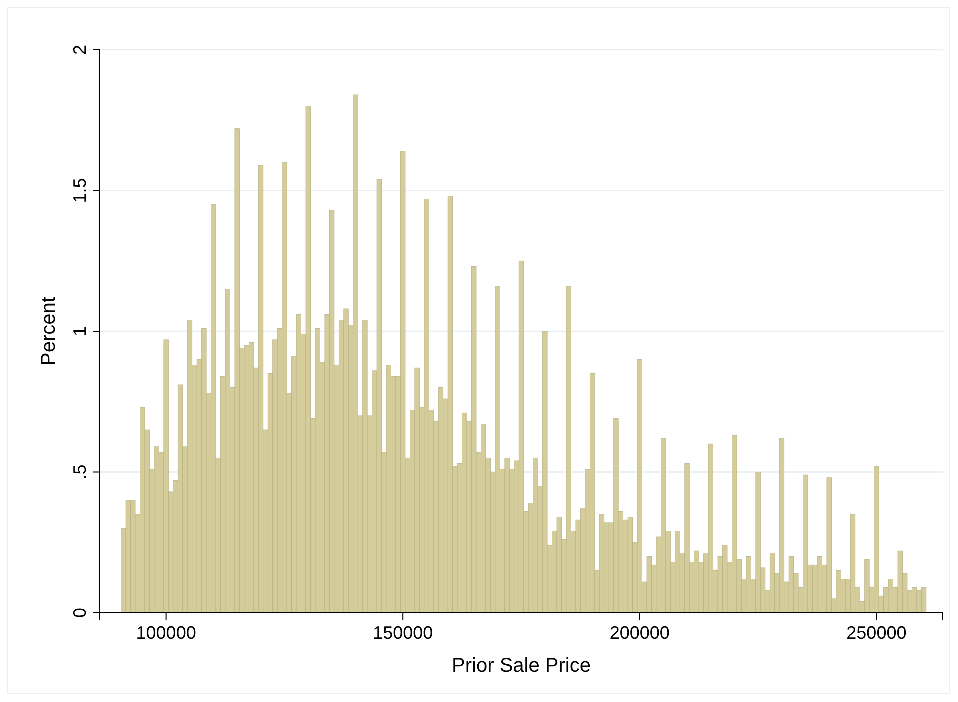 This screenshot has height=702, width=958. What do you see at coordinates (640, 633) in the screenshot?
I see `x-tick-label: 200000` at bounding box center [640, 633].